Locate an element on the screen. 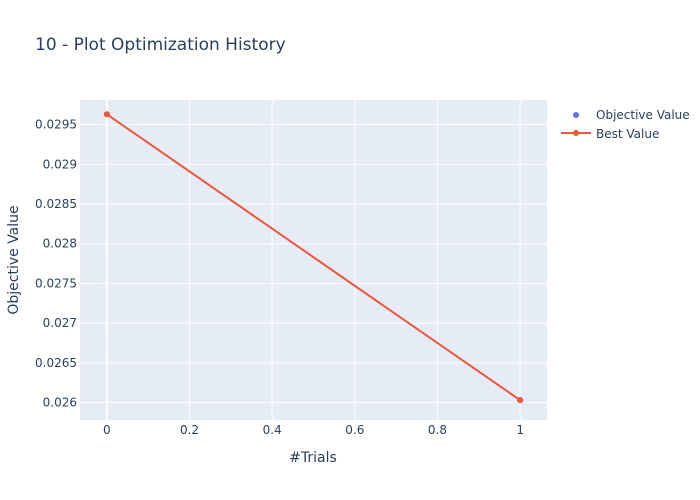 Image resolution: width=700 pixels, height=500 pixels. y-axis-title: Objective Value is located at coordinates (14, 259).